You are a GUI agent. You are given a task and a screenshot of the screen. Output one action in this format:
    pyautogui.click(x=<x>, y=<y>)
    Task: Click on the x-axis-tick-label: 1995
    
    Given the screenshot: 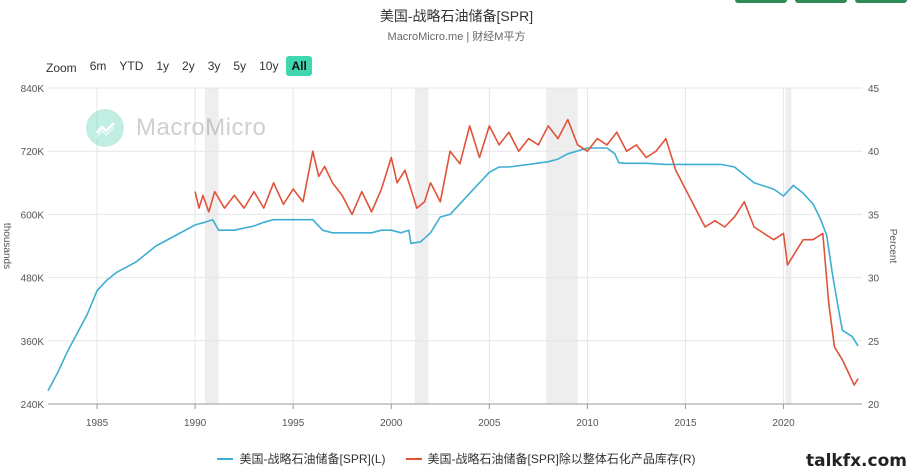 What is the action you would take?
    pyautogui.click(x=293, y=423)
    